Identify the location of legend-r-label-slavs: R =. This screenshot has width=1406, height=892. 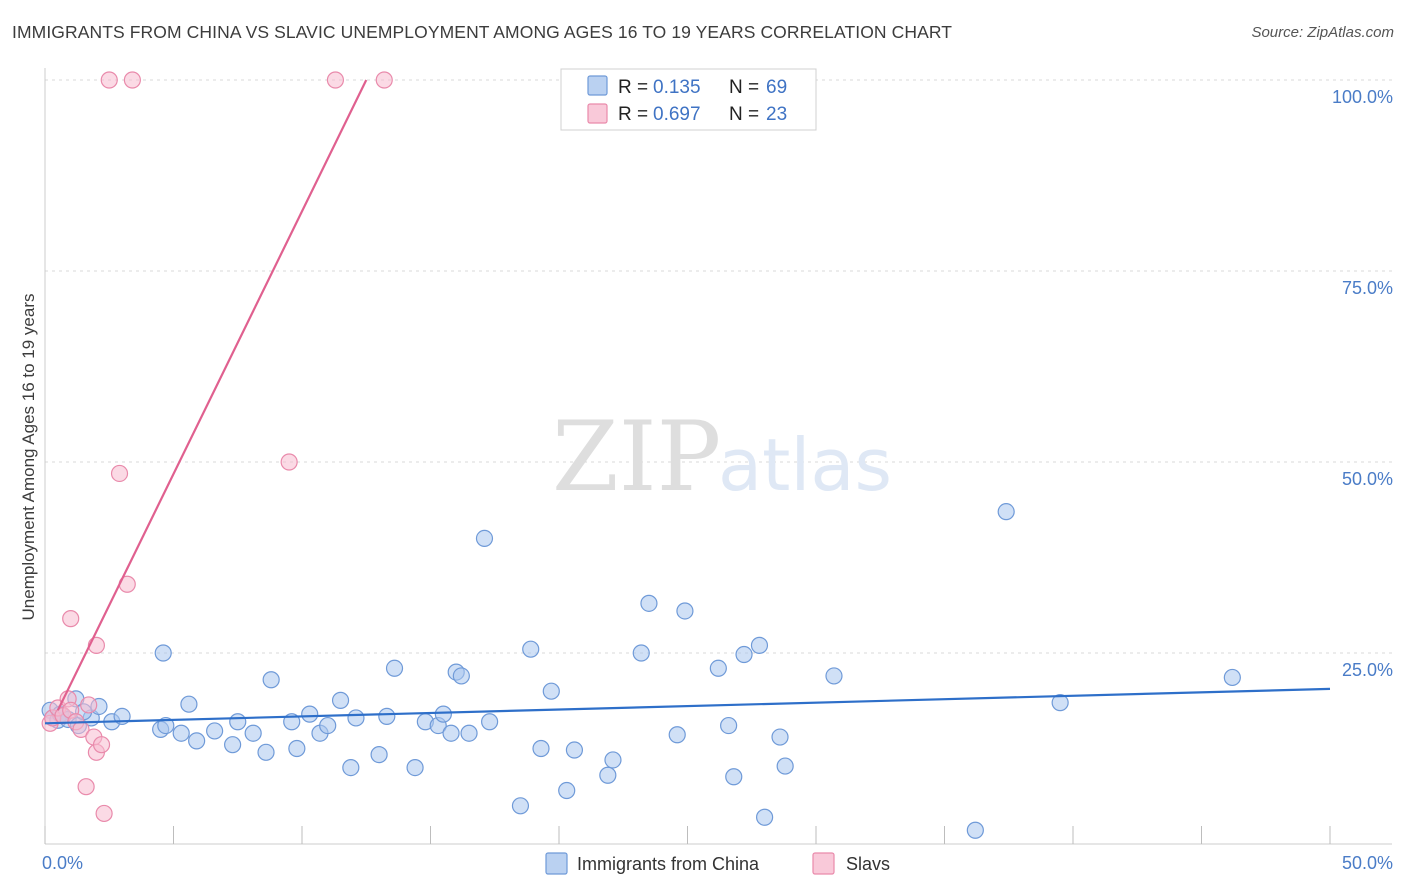
(633, 114).